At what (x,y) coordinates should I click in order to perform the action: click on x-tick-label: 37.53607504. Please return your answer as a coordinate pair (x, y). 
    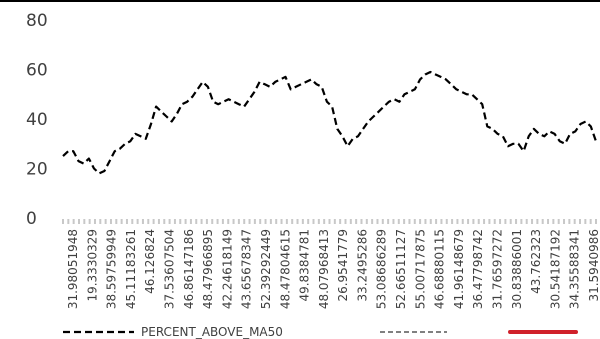
    Looking at the image, I should click on (169, 269).